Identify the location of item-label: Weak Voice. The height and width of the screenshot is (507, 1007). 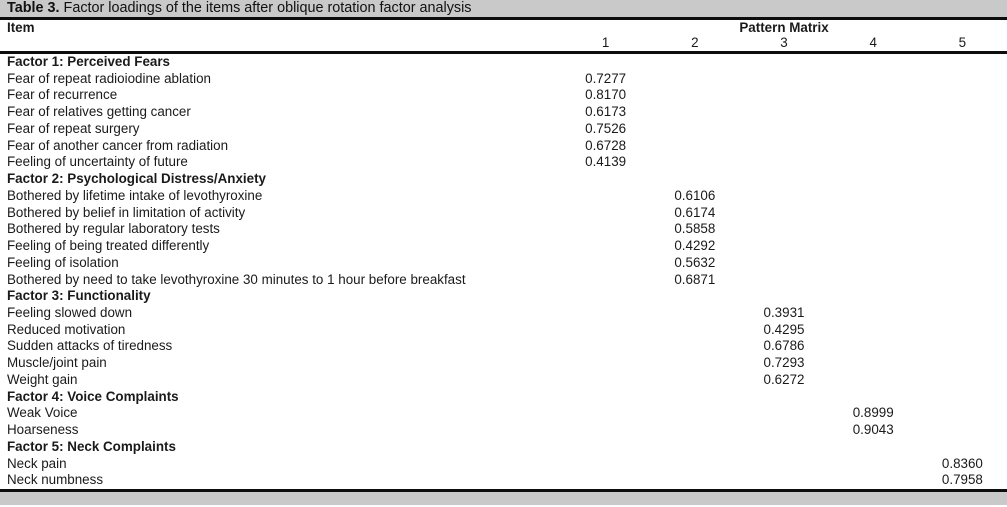
(42, 413).